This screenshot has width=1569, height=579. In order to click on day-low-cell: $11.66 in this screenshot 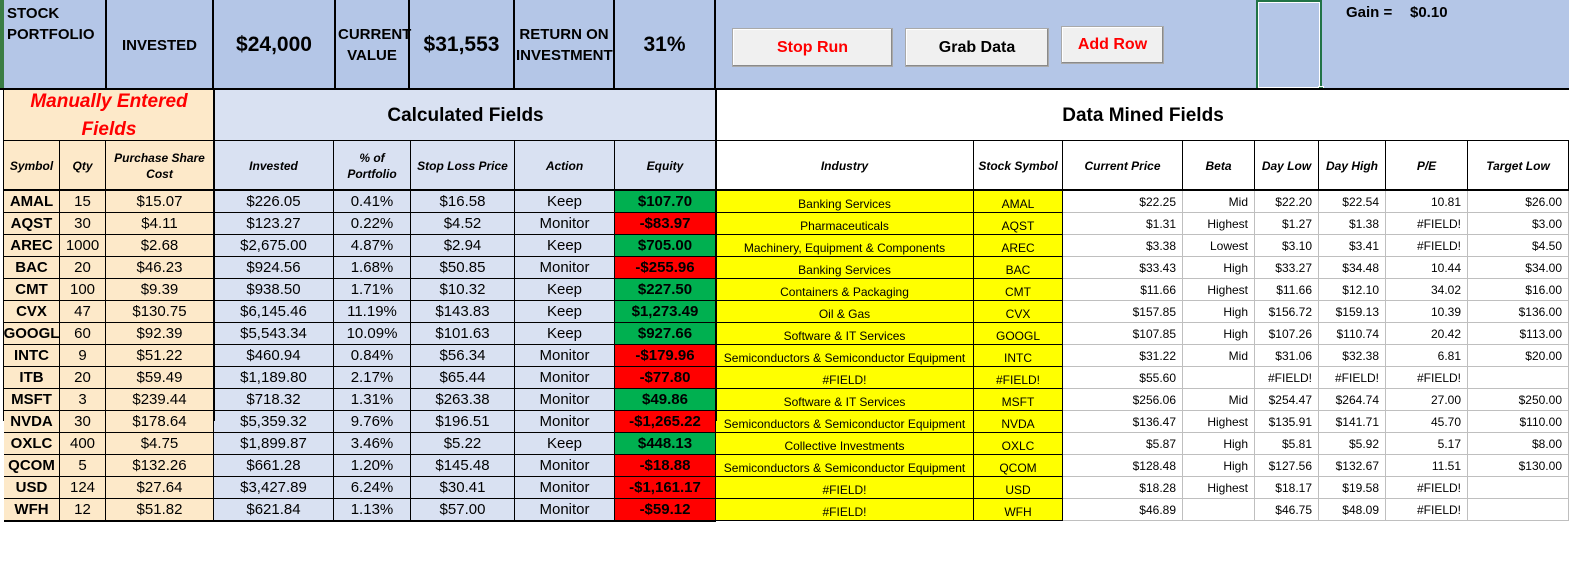, I will do `click(1287, 290)`.